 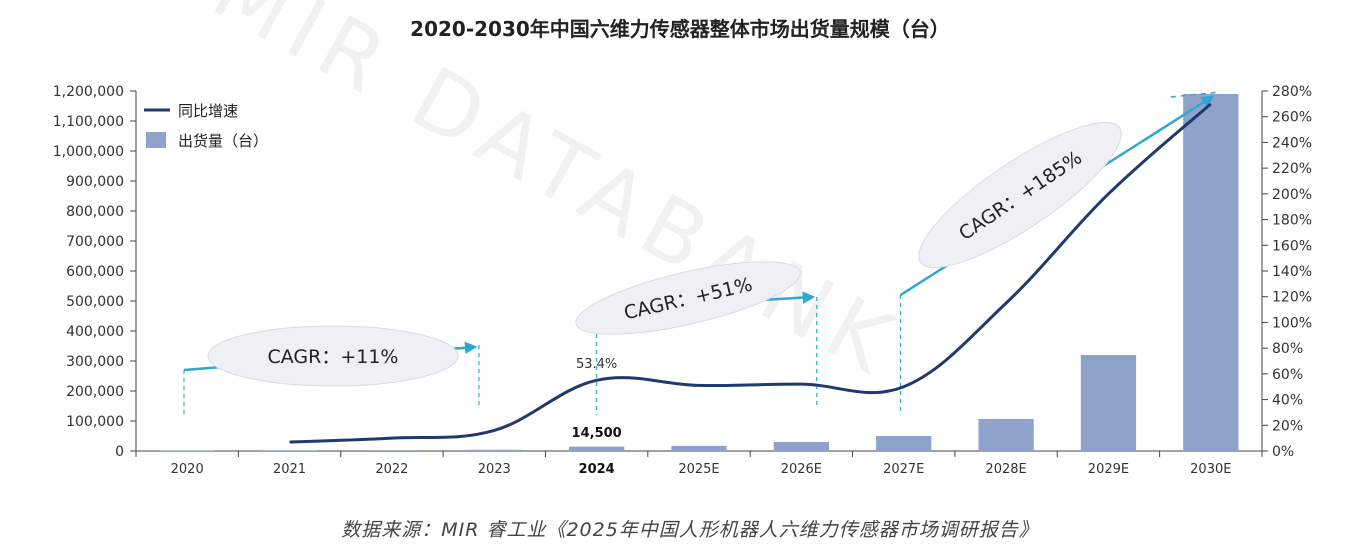 What do you see at coordinates (680, 29) in the screenshot?
I see `chart-title: 2020-2030年中国六维力传感器整体市场出货量规模（台）` at bounding box center [680, 29].